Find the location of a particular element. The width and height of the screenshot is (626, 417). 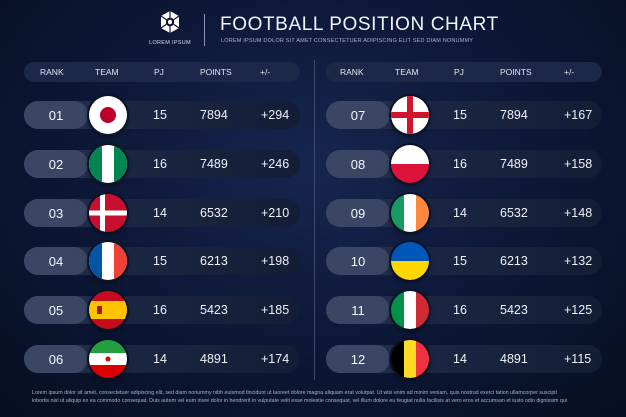

rank-badge: 01 is located at coordinates (56, 115).